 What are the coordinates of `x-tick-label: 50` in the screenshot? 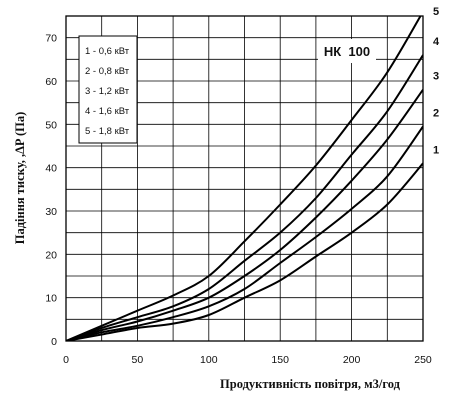 It's located at (138, 360).